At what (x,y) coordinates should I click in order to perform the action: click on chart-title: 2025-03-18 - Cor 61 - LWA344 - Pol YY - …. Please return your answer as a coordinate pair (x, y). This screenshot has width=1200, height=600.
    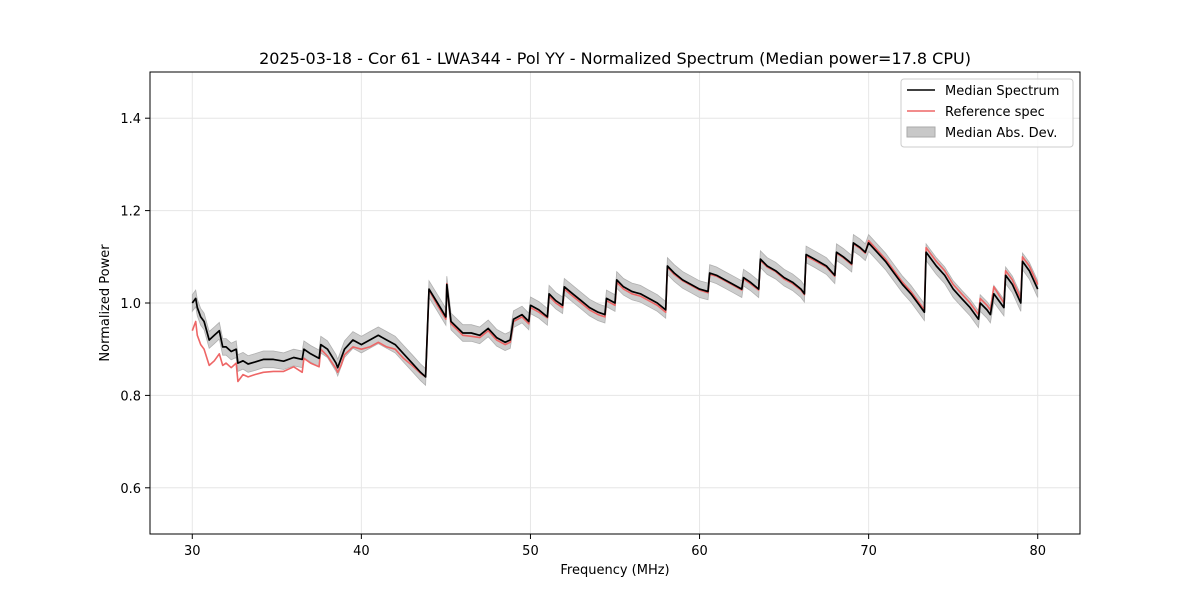
    Looking at the image, I should click on (615, 58).